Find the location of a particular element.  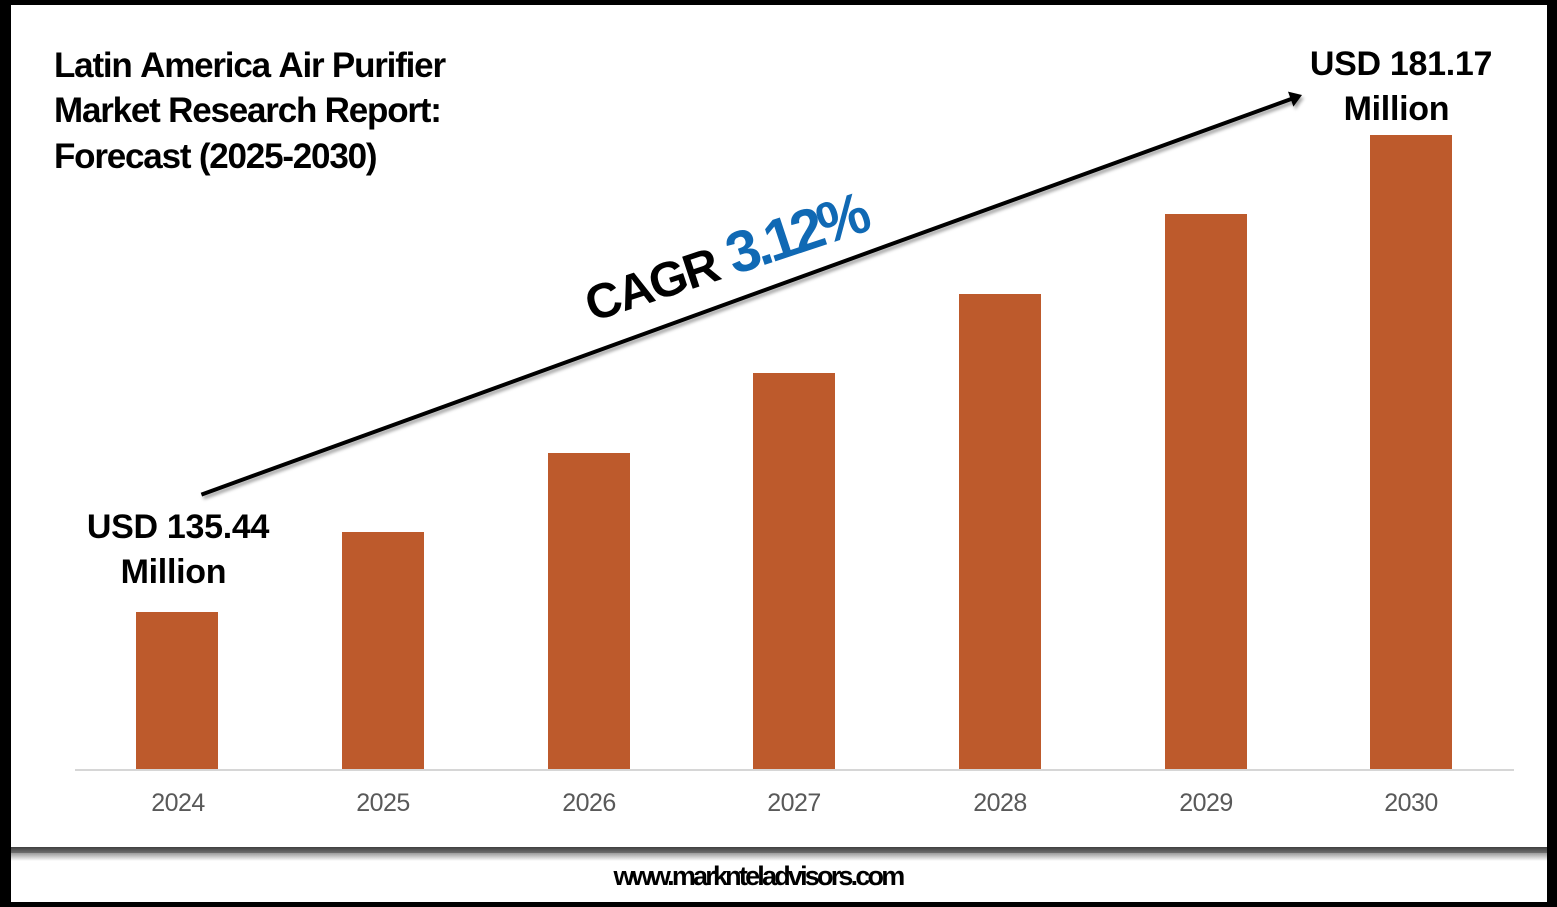

svg-text: CAGR 3.12% is located at coordinates (727, 257).